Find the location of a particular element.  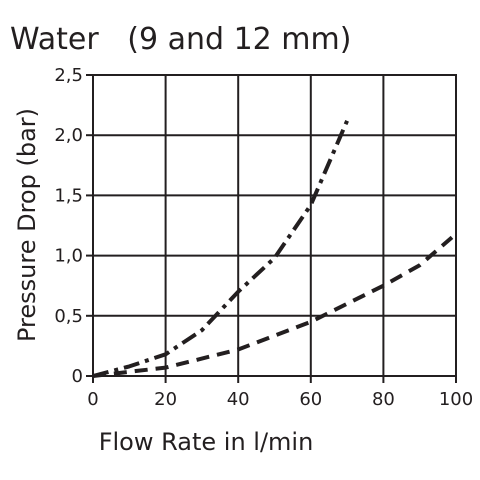

y-tick-label: 0 is located at coordinates (77, 376).